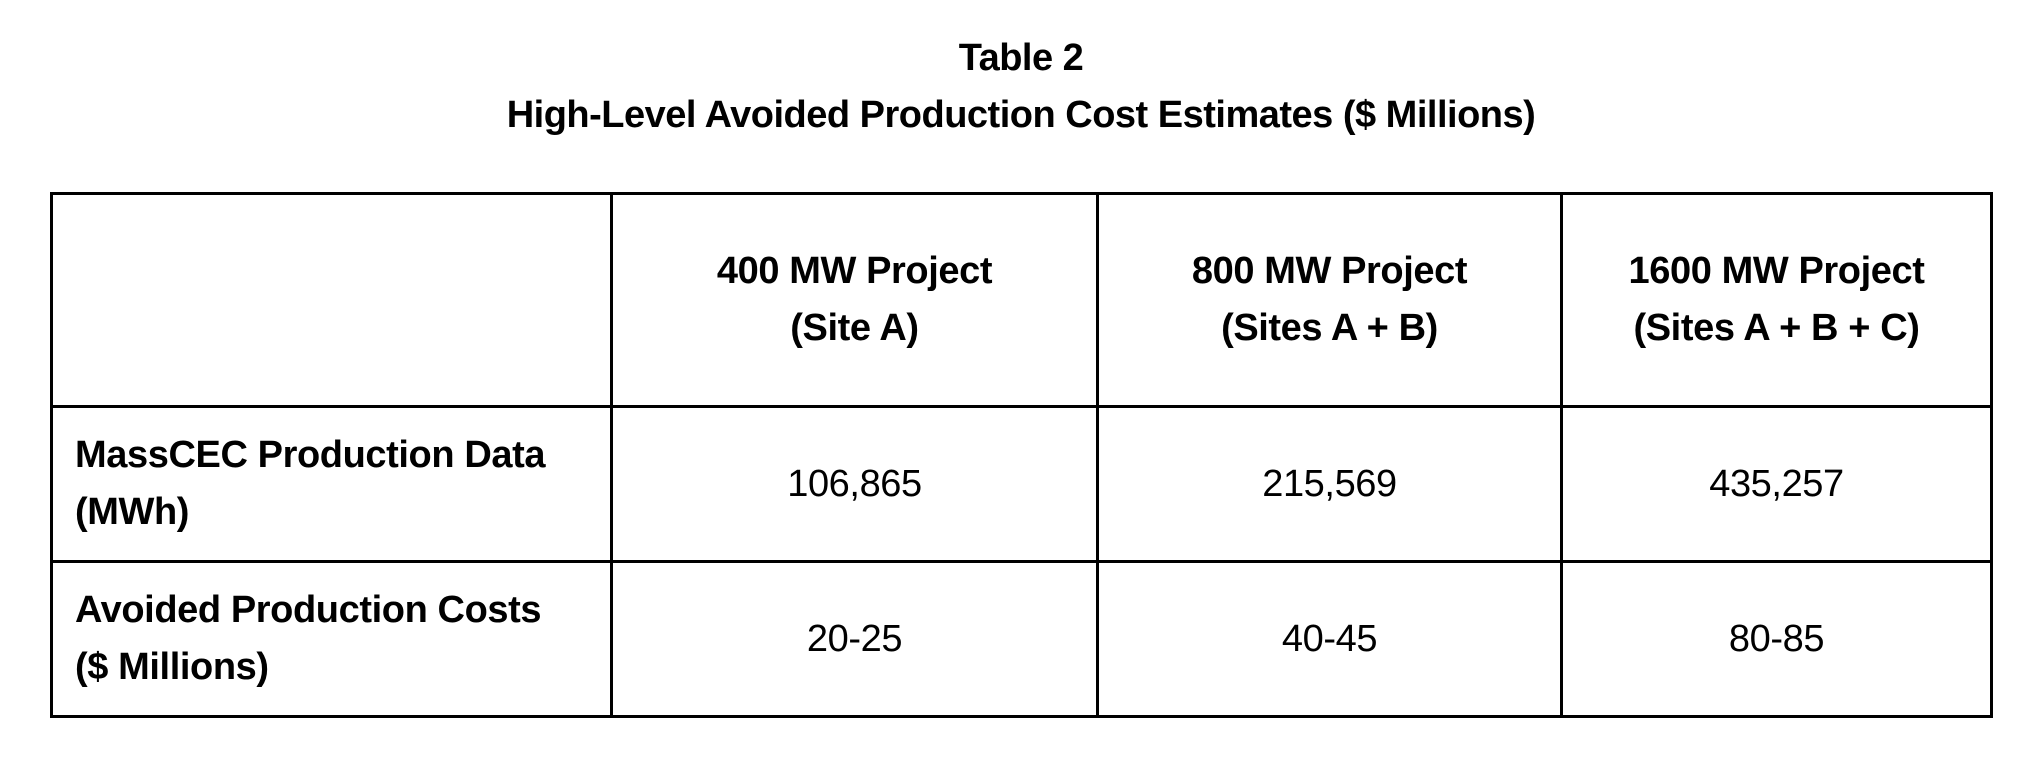  I want to click on header-cell-800mw: 800 MW Project (Sites A + B), so click(1329, 300).